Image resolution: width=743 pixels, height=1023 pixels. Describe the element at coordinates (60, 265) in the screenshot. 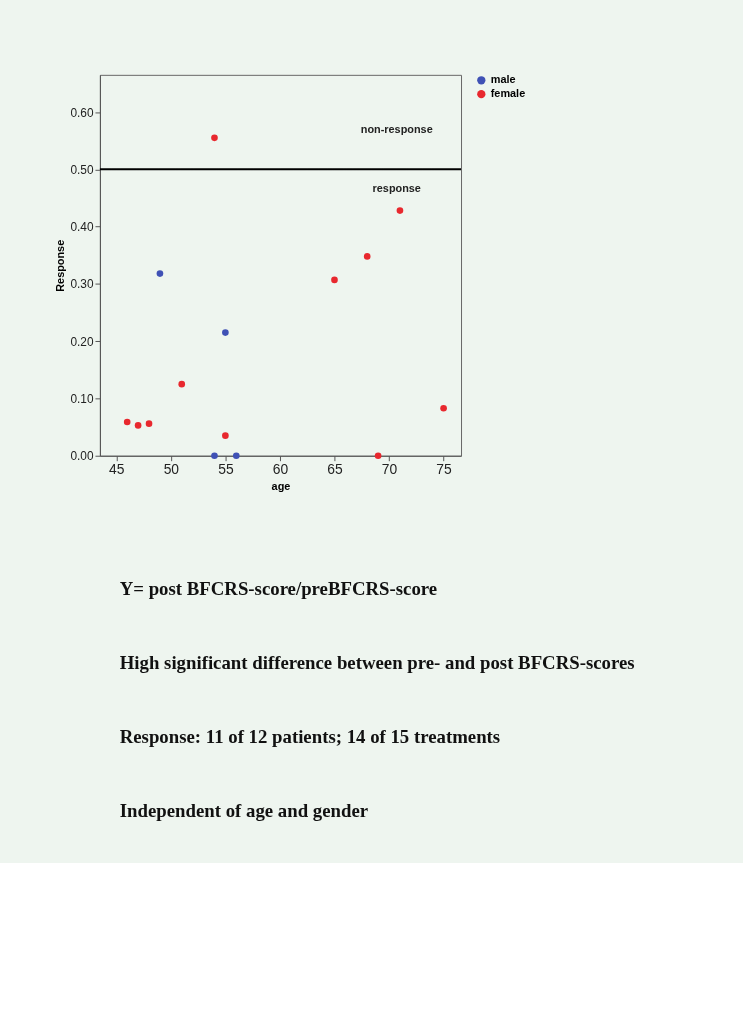

I see `y-axis-title: Response` at that location.